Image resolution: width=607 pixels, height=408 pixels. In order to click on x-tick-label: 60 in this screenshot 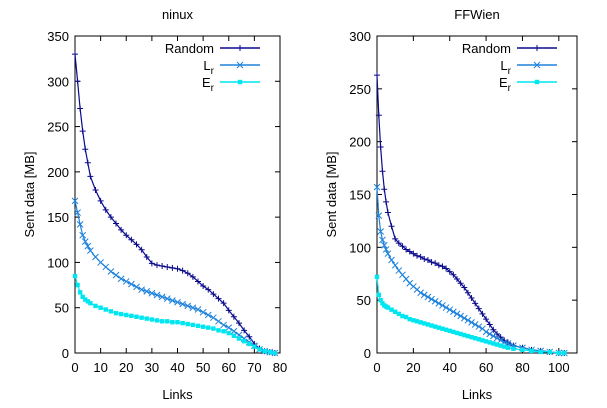, I will do `click(486, 367)`.